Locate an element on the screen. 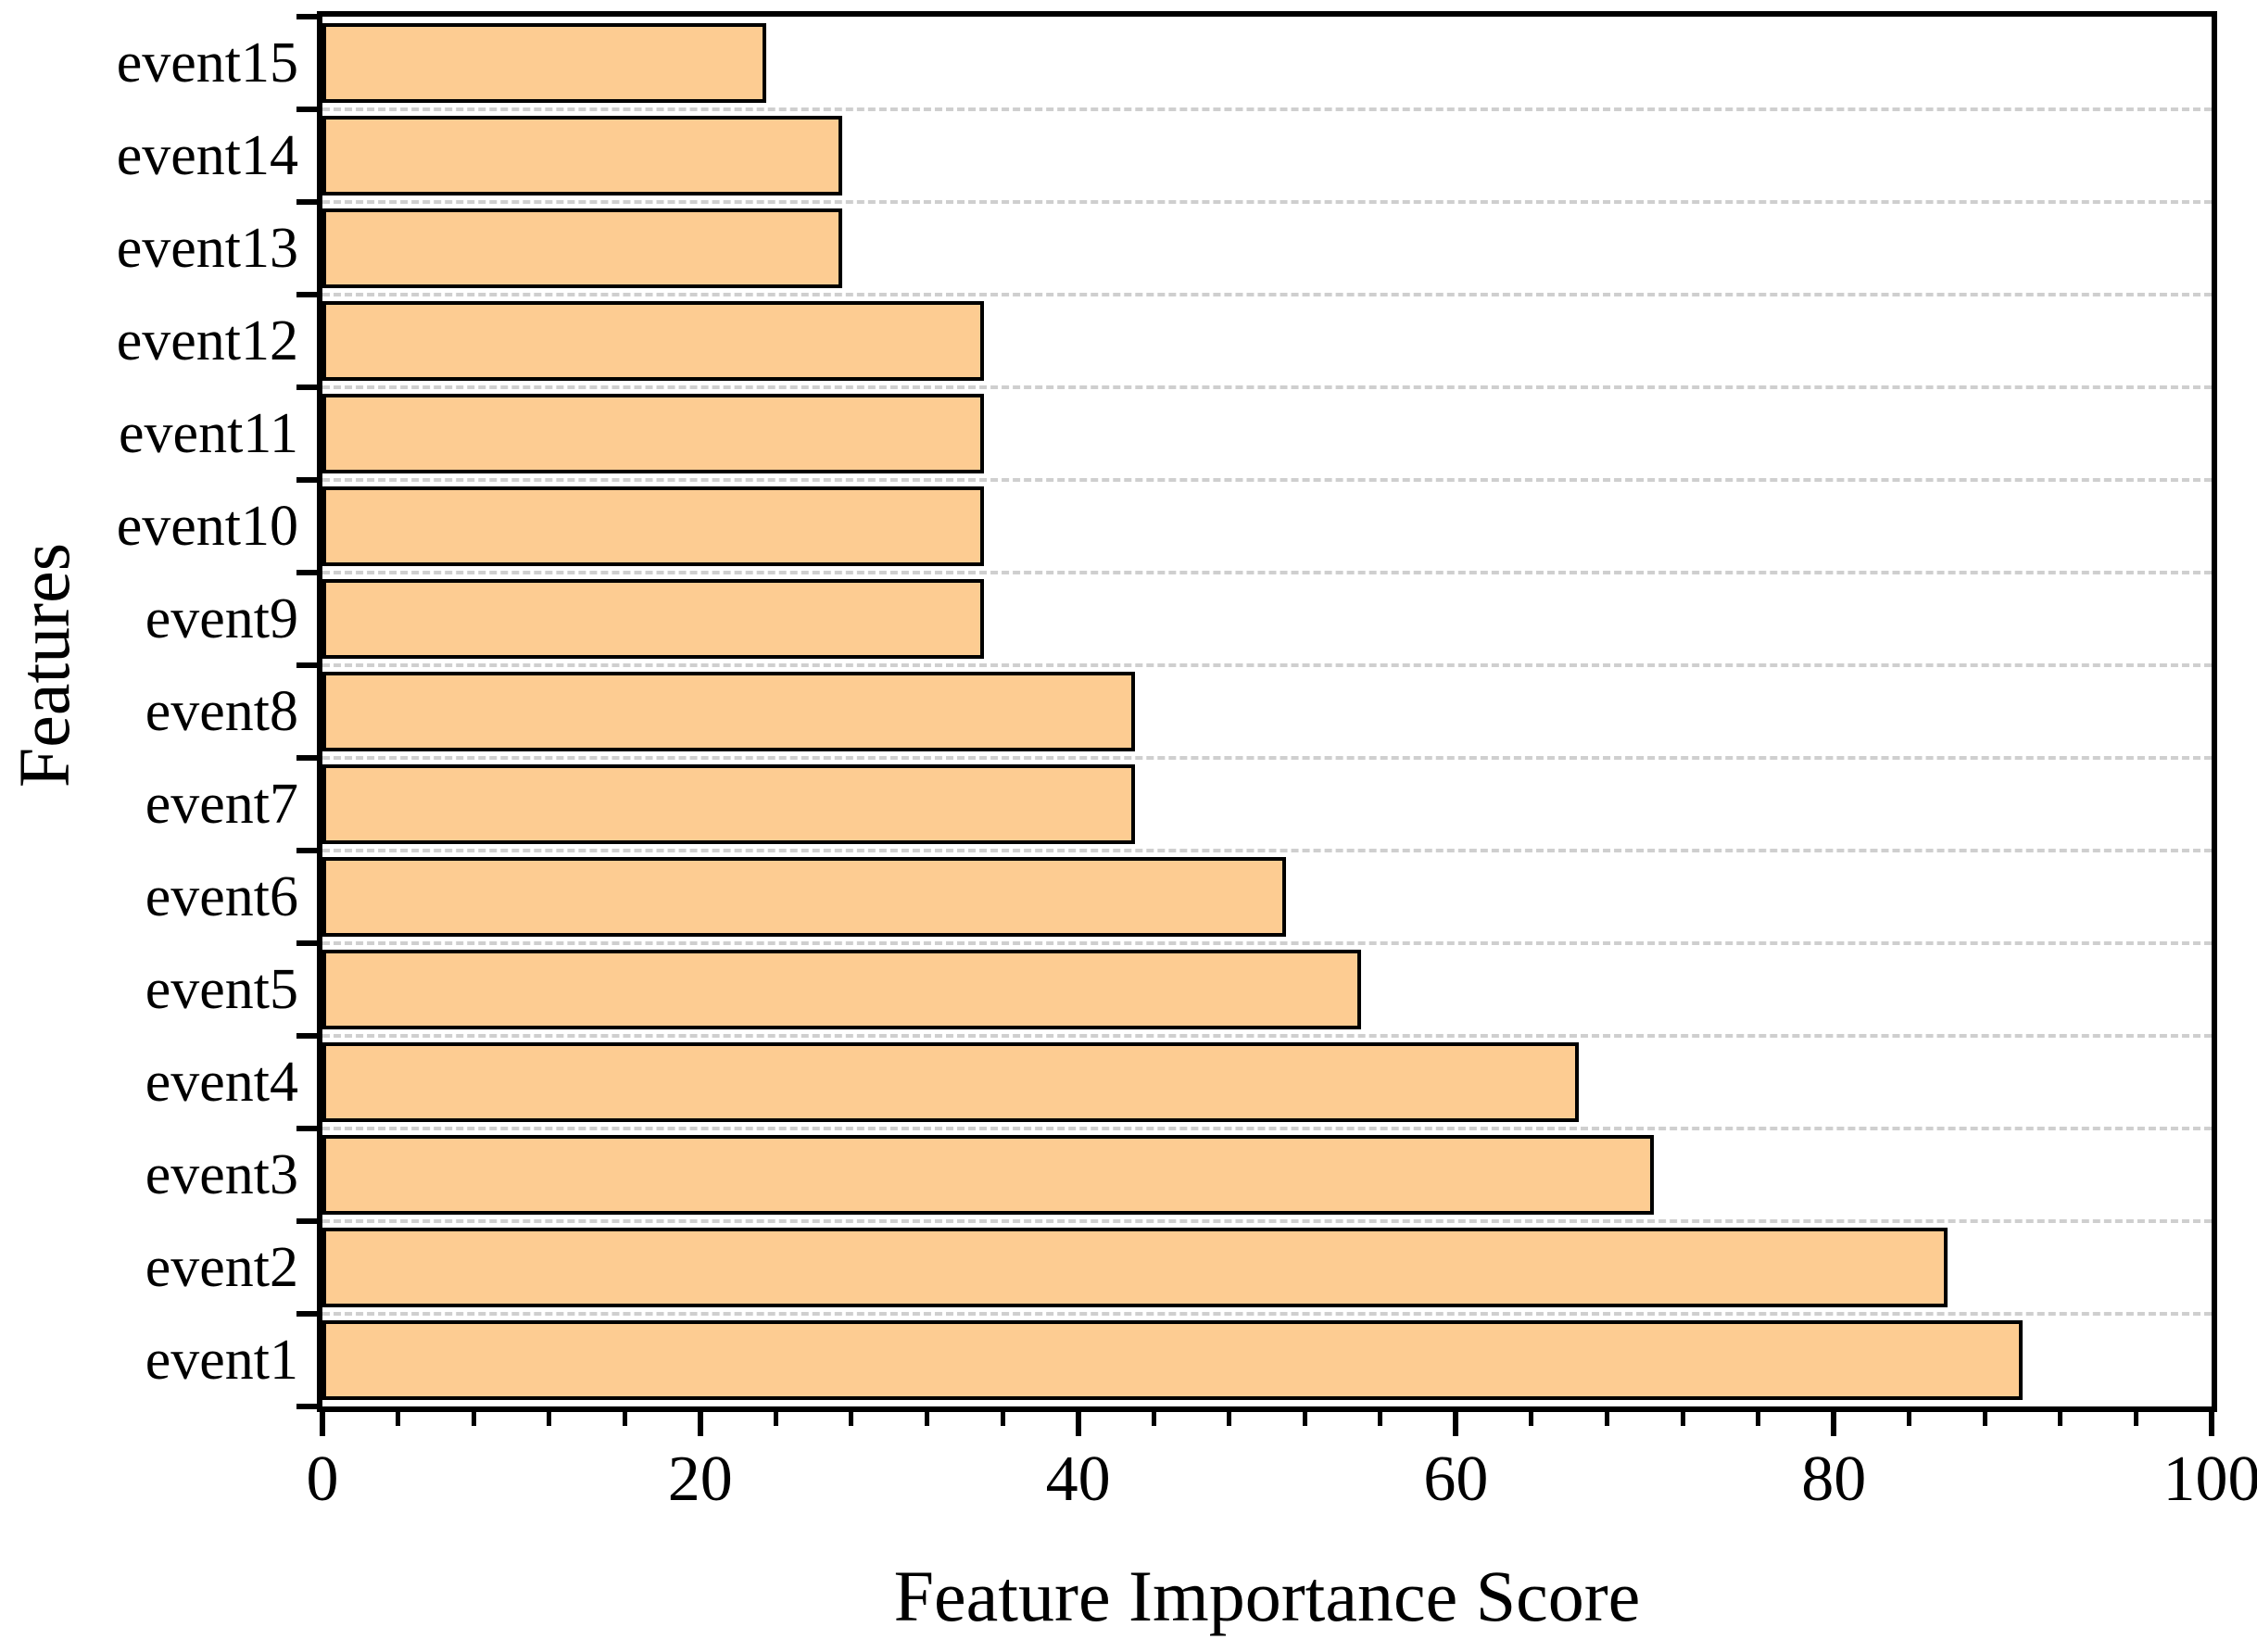  y-tick-label-event13: event13 is located at coordinates (207, 248).